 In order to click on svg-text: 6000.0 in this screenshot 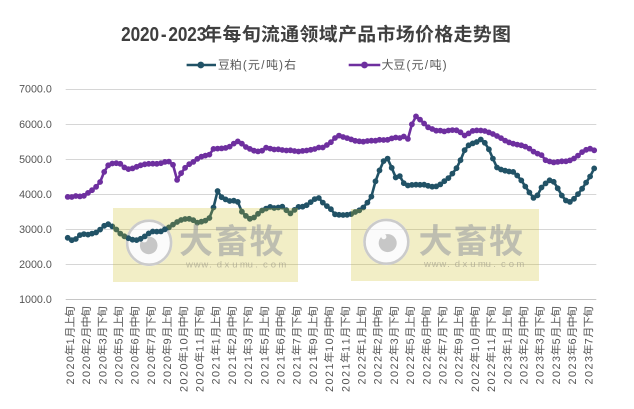, I will do `click(35, 125)`.